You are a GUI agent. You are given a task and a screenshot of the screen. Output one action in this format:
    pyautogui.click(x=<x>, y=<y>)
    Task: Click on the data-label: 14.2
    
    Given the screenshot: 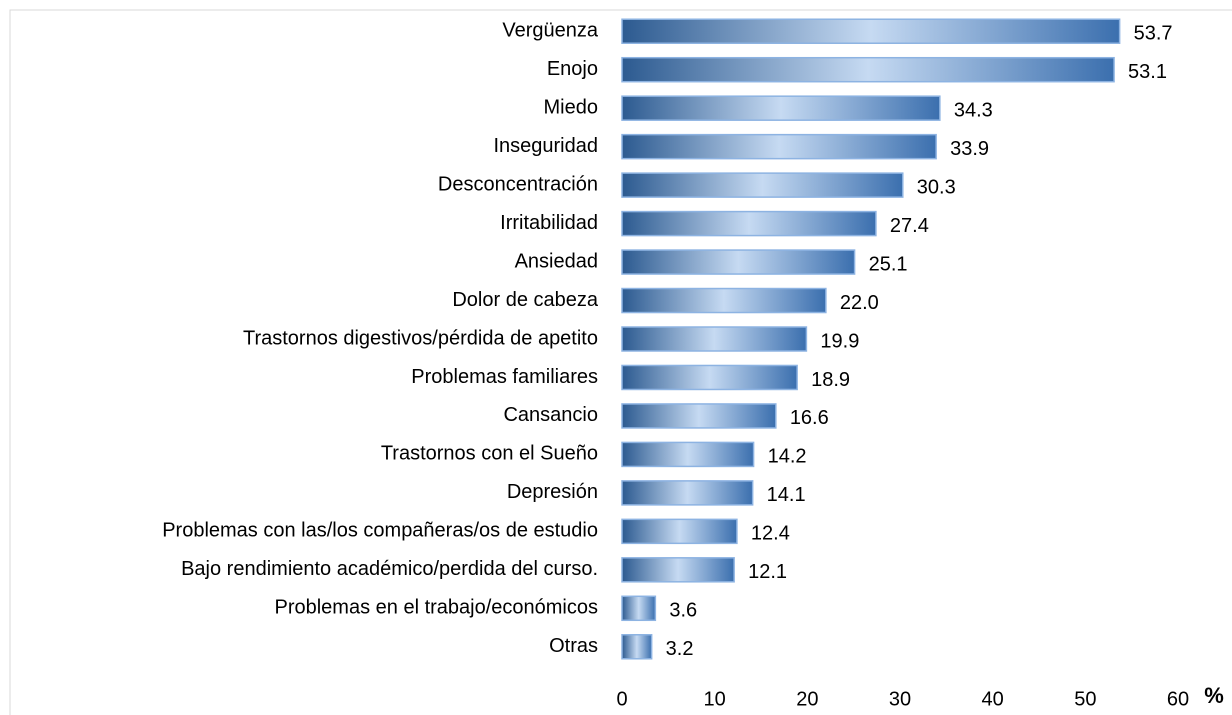 What is the action you would take?
    pyautogui.click(x=787, y=457)
    